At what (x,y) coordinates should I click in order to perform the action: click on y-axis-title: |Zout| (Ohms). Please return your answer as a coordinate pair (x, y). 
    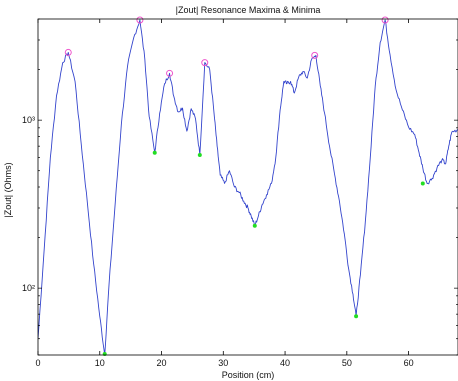
    Looking at the image, I should click on (8, 189).